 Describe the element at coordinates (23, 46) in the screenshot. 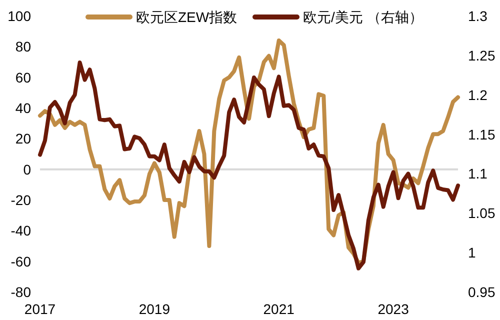

I see `ytick: 80` at that location.